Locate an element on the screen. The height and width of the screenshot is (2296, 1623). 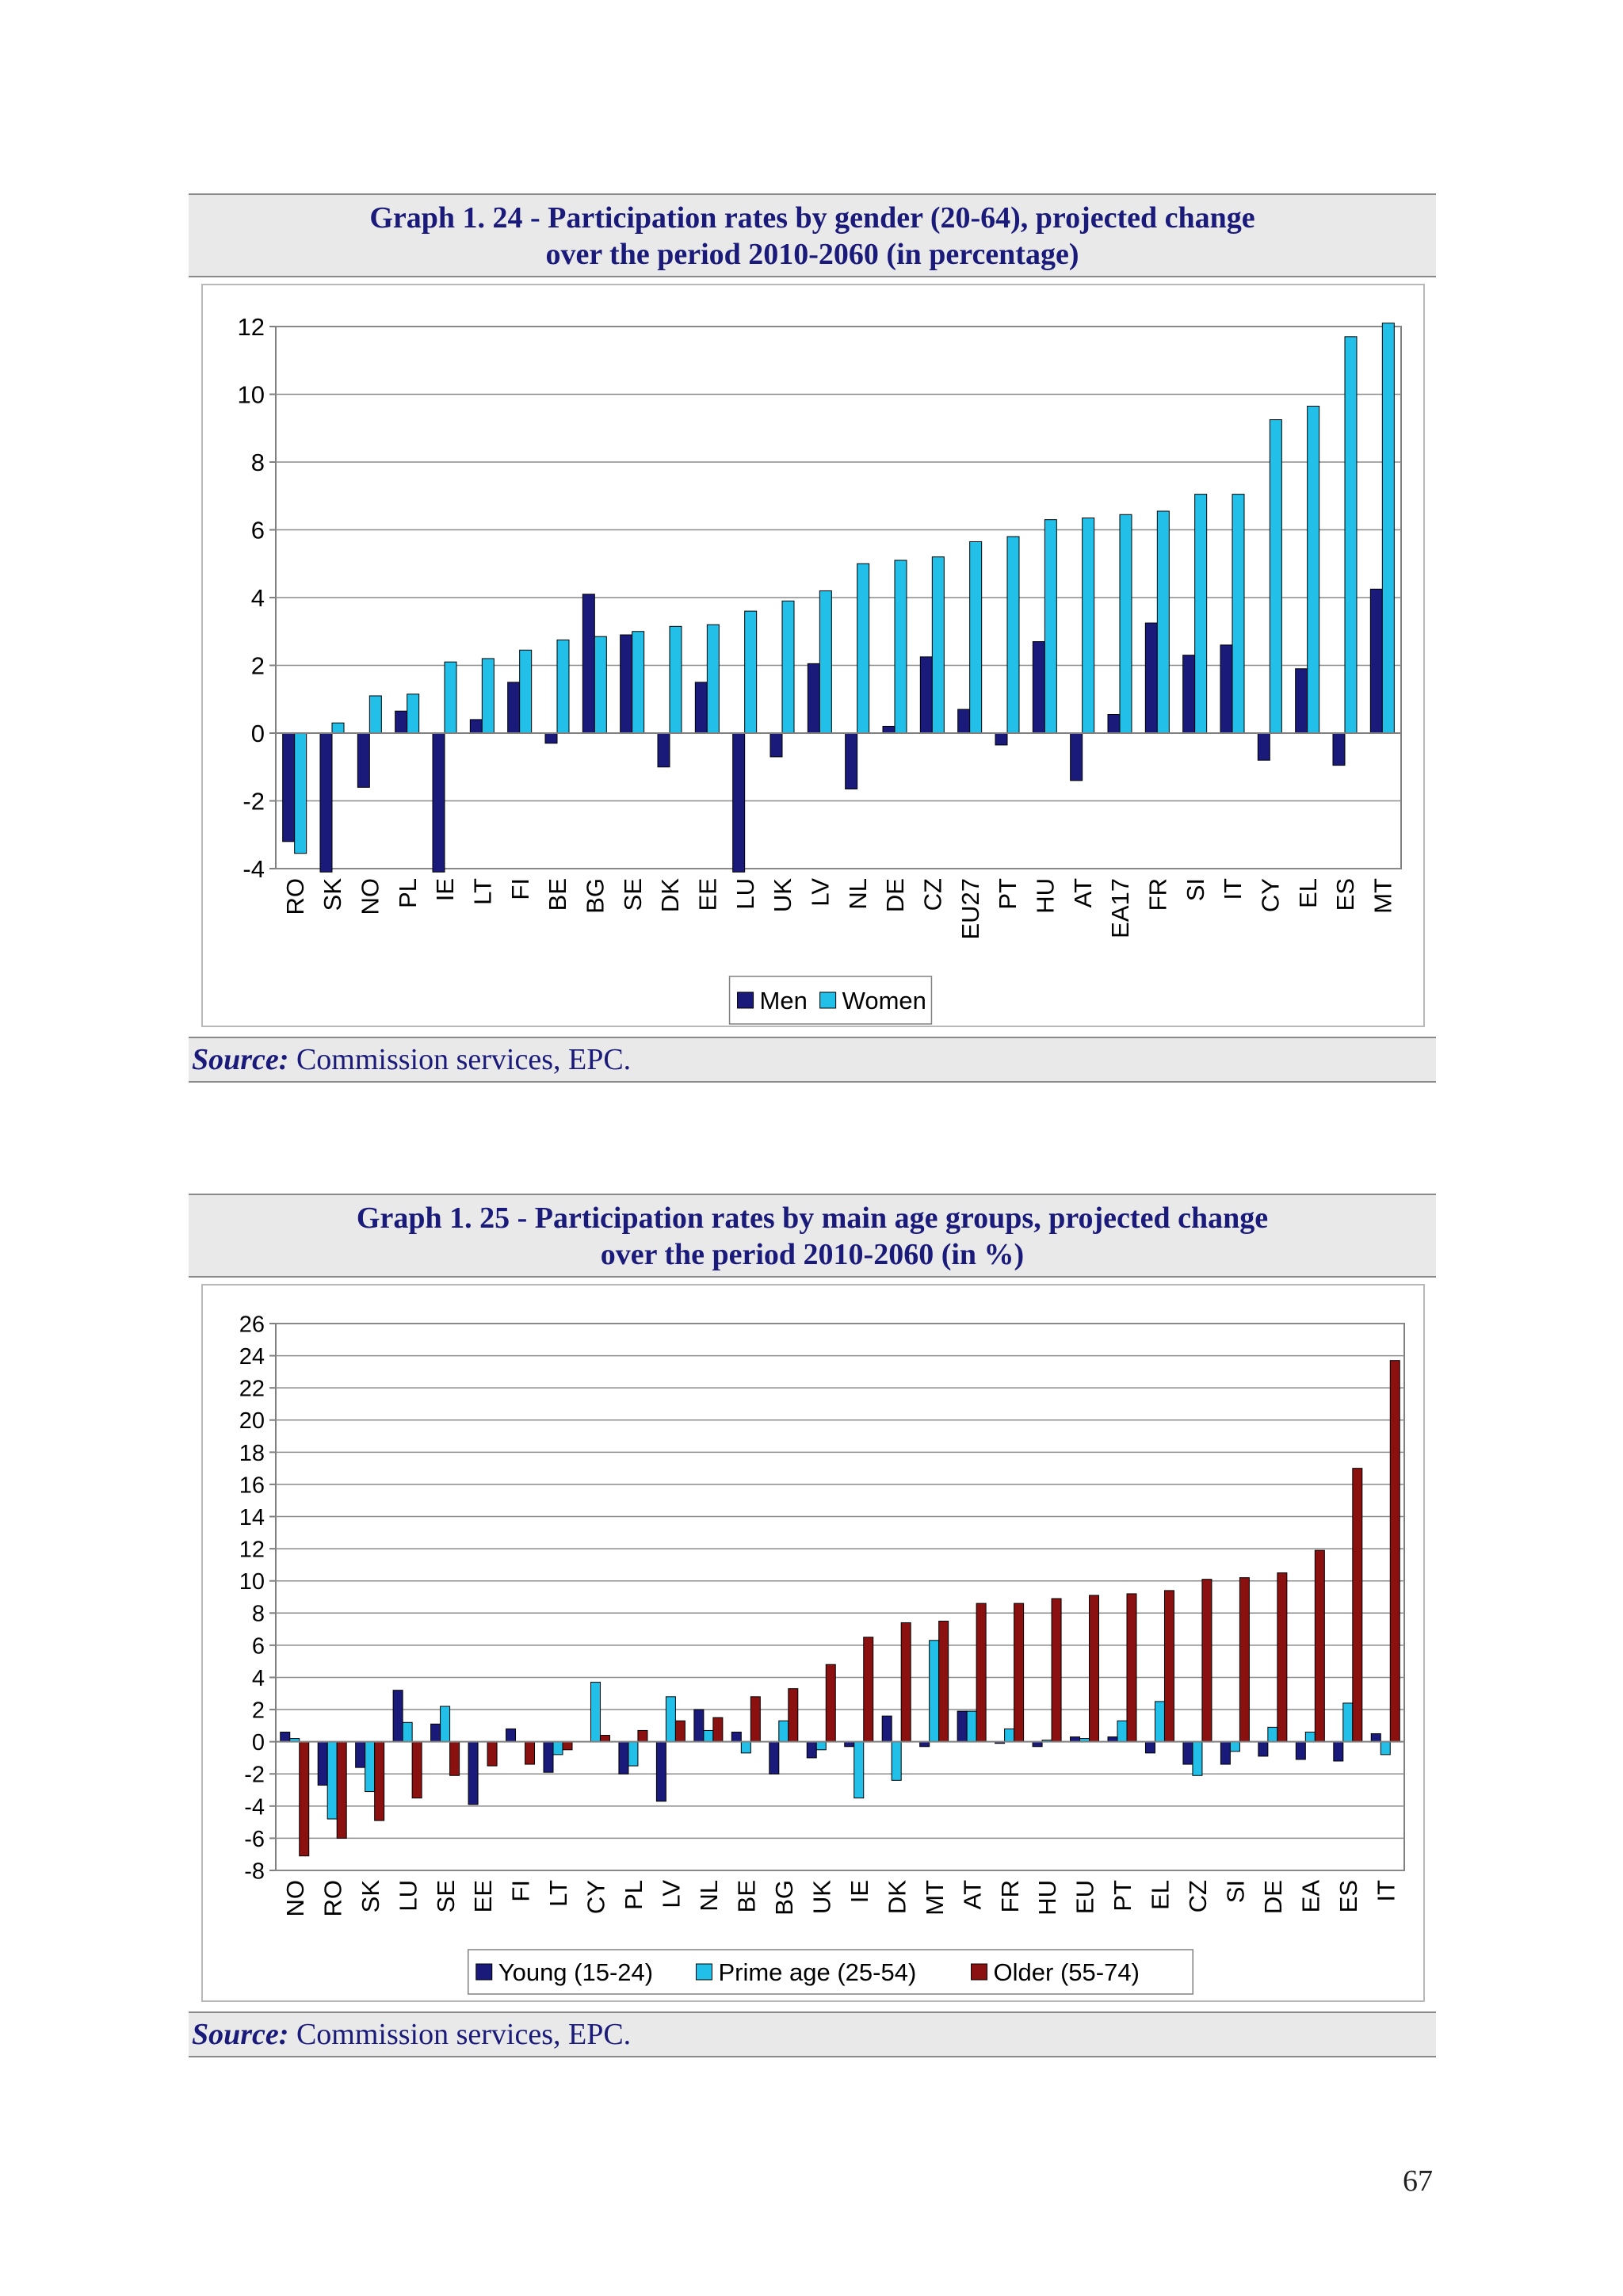
bar-men-lt is located at coordinates (476, 726).